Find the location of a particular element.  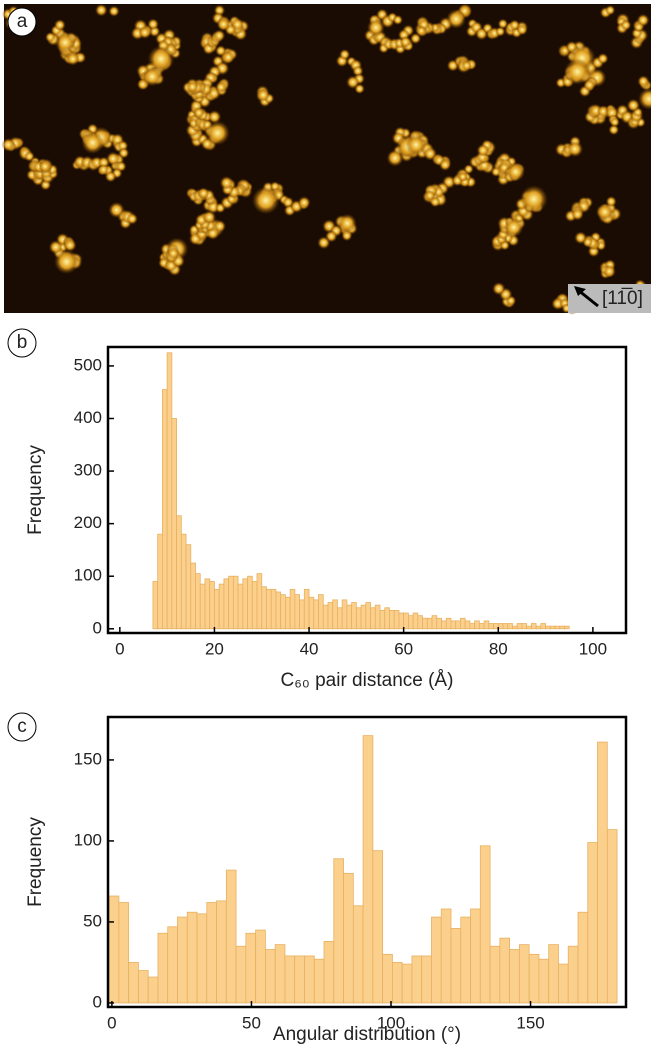

panel-a-label: a is located at coordinates (22, 22).